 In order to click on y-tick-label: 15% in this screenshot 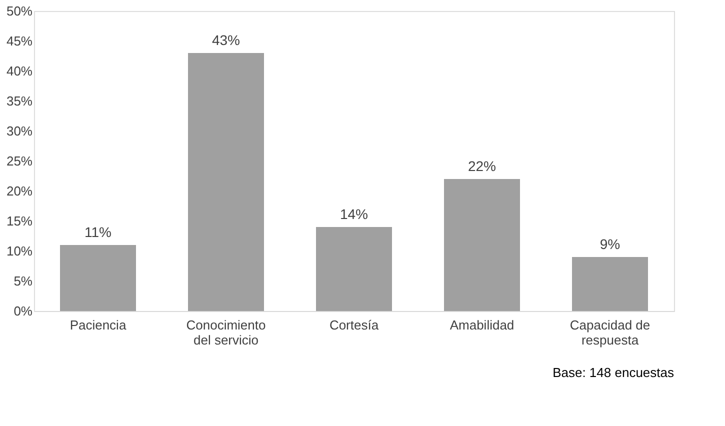, I will do `click(19, 221)`.